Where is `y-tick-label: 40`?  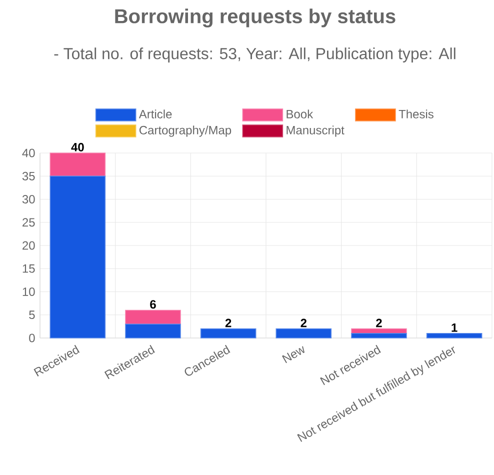 y-tick-label: 40 is located at coordinates (28, 153).